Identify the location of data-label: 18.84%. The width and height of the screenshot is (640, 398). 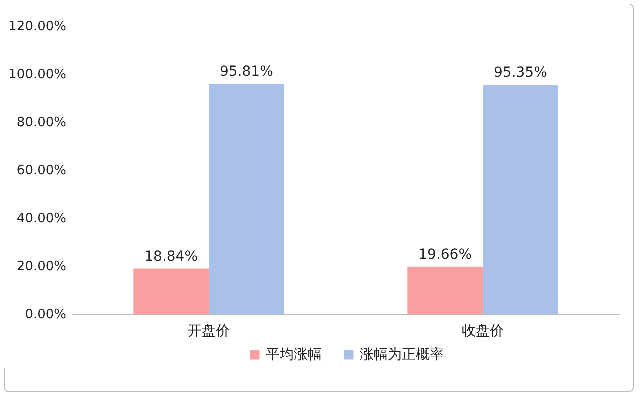
(171, 256).